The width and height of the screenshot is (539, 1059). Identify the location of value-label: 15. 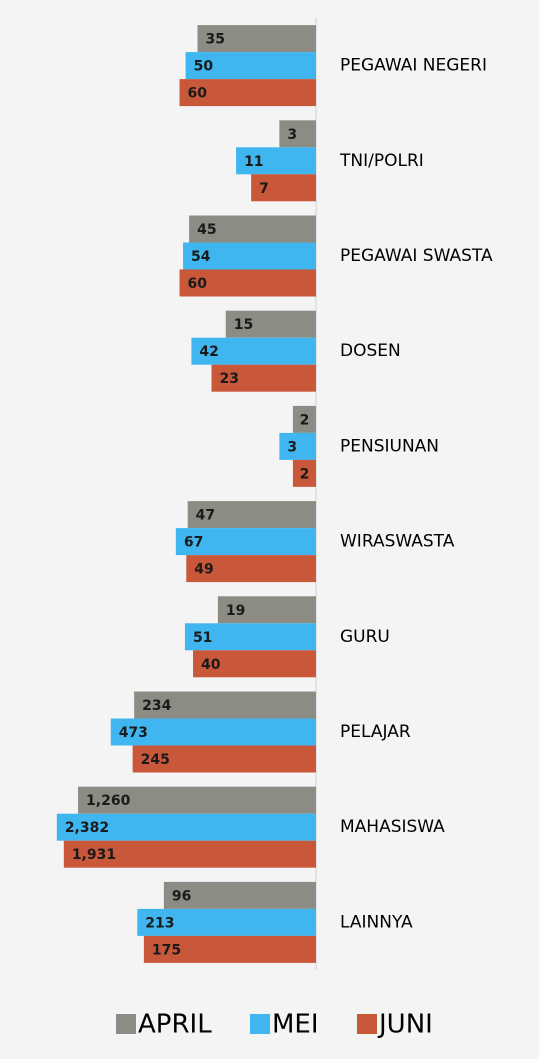
(243, 325).